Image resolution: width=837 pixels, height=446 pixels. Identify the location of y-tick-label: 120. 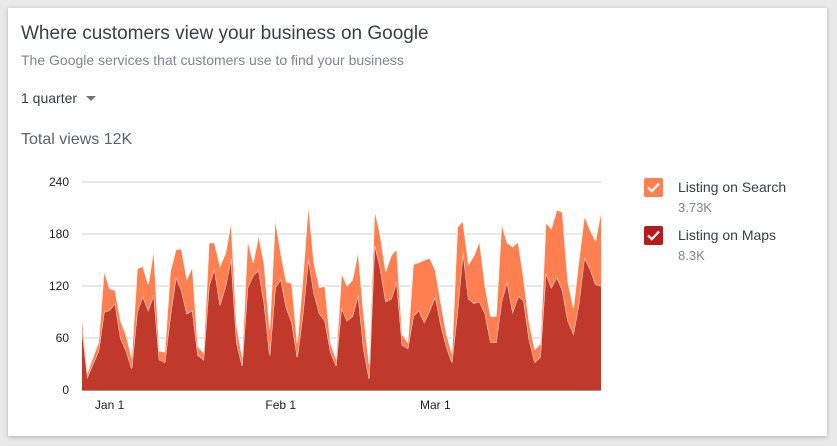
(59, 286).